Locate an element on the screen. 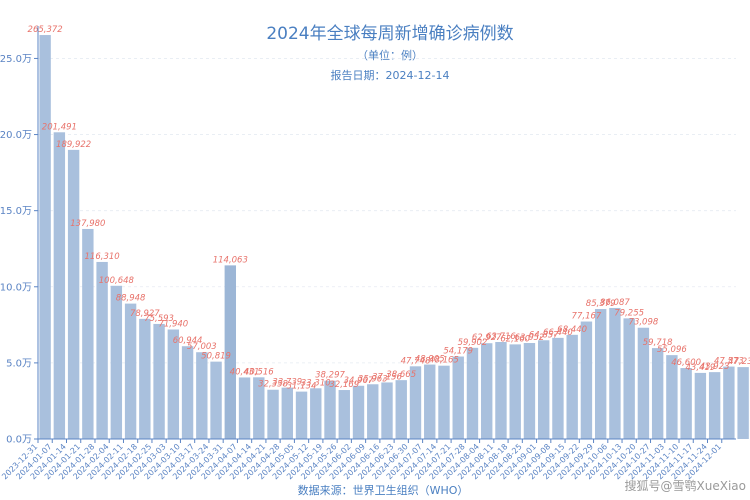 This screenshot has width=750, height=500. data-label: 75,593 is located at coordinates (159, 319).